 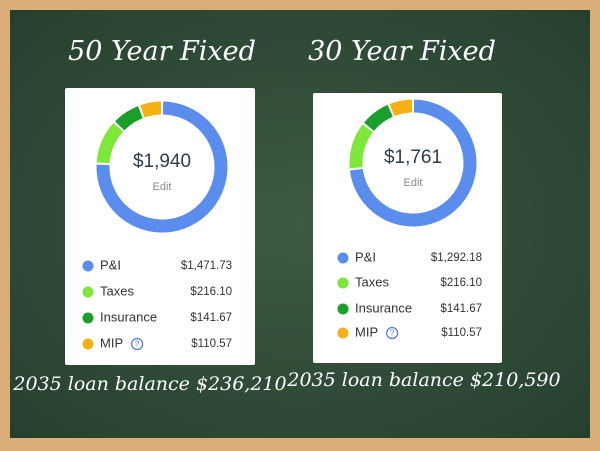 I want to click on chart-title: 50 Year Fixed, so click(x=162, y=51).